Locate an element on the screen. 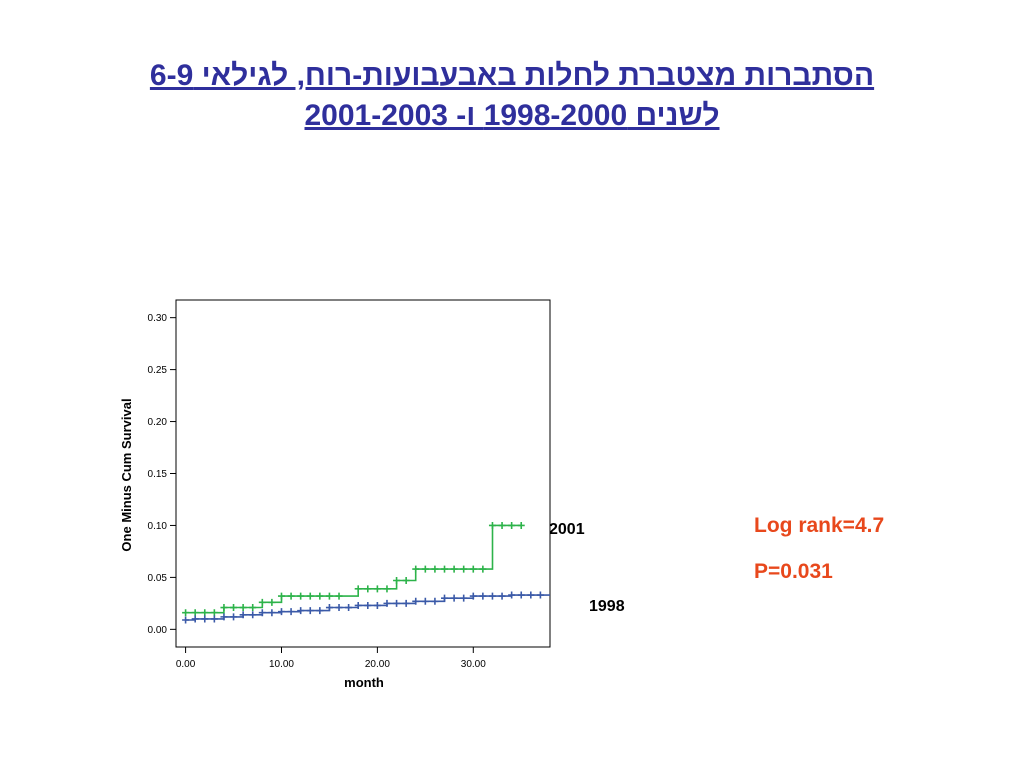  x-tick-label: 0.00 is located at coordinates (186, 664).